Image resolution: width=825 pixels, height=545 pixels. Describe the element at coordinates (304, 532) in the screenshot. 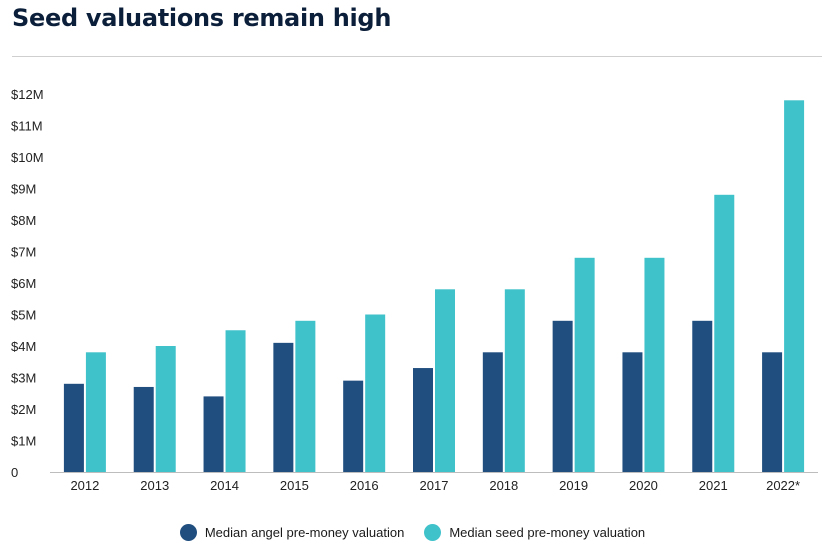

I see `legend-label-angel: Median angel pre-money valuation` at that location.